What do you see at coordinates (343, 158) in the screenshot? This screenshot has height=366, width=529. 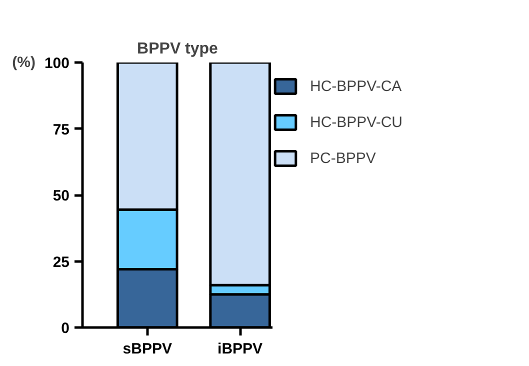 I see `legend-label: PC-BPPV` at bounding box center [343, 158].